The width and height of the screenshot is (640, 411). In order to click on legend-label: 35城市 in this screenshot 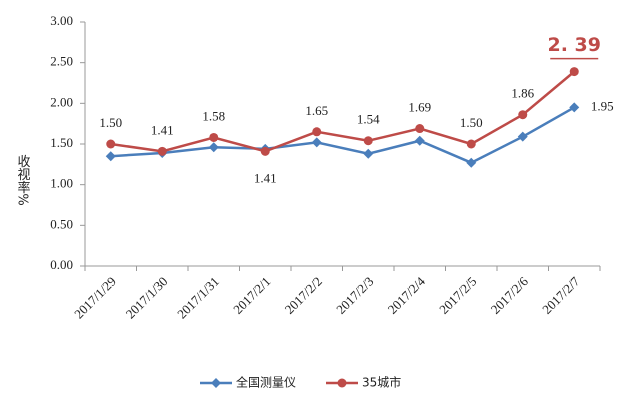, I will do `click(381, 382)`.